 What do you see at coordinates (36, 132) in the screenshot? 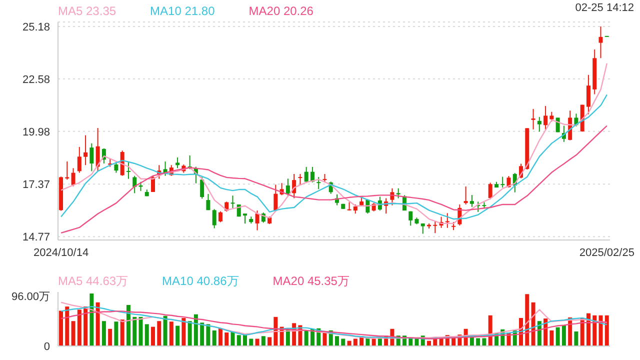
I see `y-tick-label: 19.98` at bounding box center [36, 132].